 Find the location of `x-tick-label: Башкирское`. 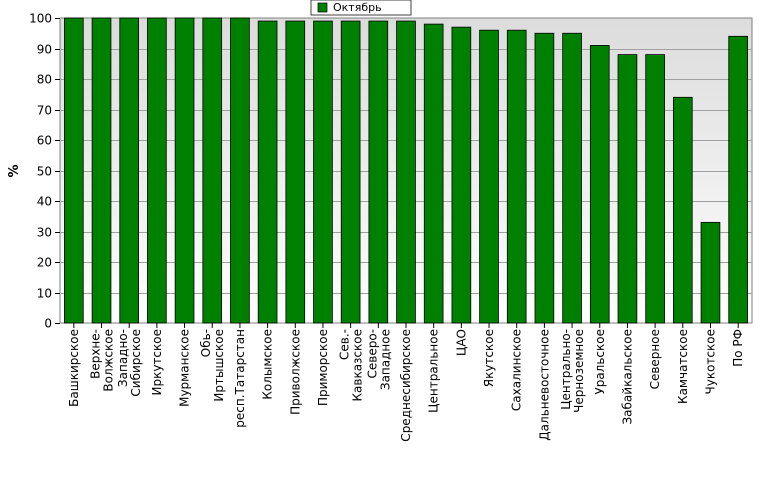

x-tick-label: Башкирское is located at coordinates (74, 368).